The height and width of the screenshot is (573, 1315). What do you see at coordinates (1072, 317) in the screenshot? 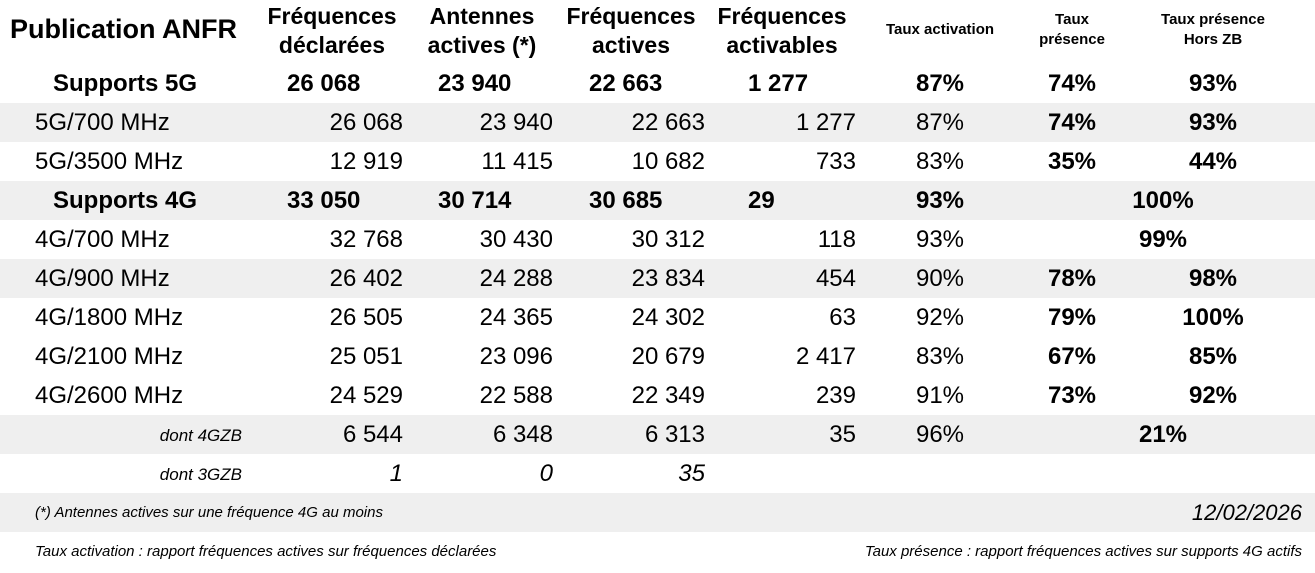
I see `table-cell: 79%` at bounding box center [1072, 317].